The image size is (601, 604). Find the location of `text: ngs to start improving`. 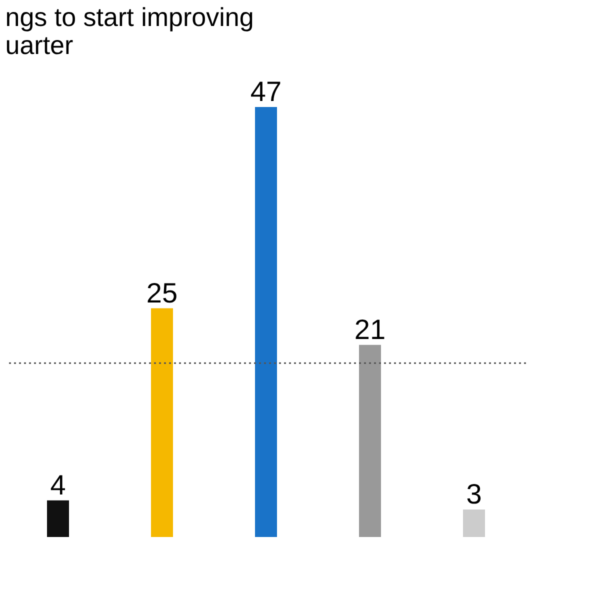

text: ngs to start improving is located at coordinates (129, 17).